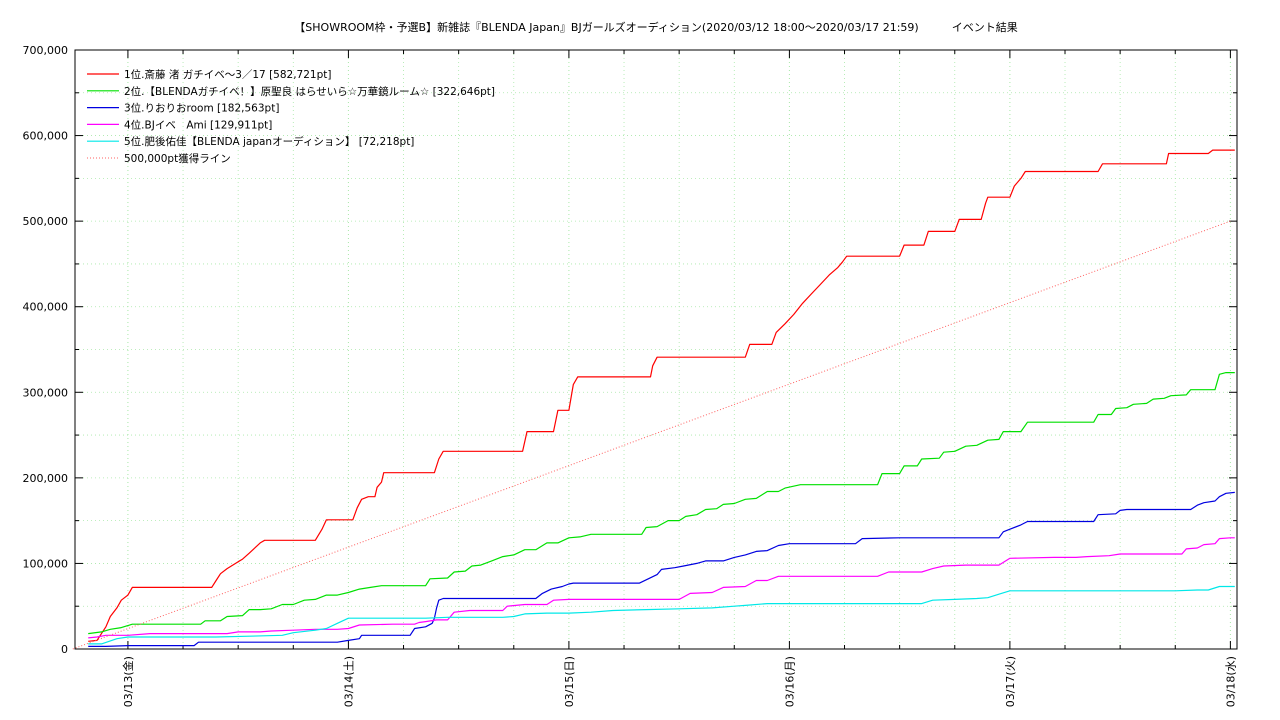 This screenshot has height=720, width=1280. Describe the element at coordinates (789, 681) in the screenshot. I see `x-tick-label: 03/16(月)` at that location.